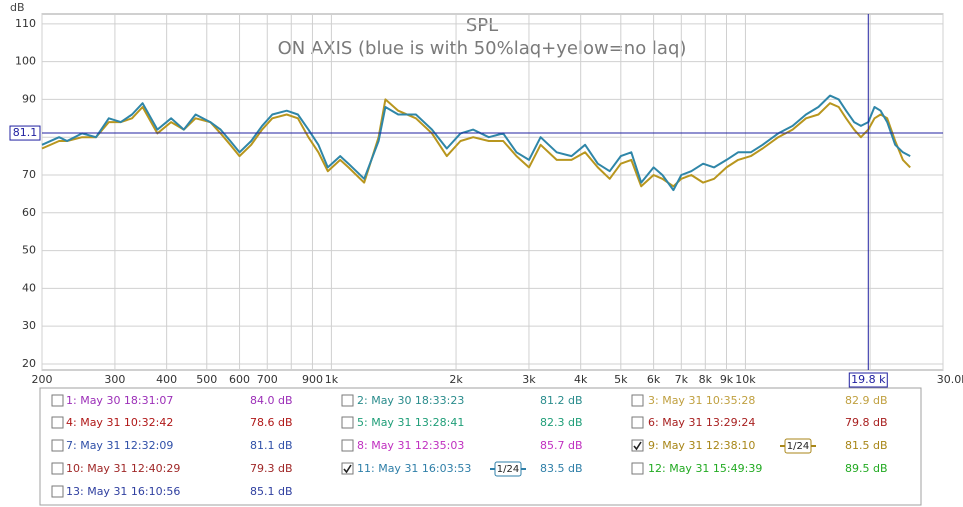 The height and width of the screenshot is (507, 963). What do you see at coordinates (29, 325) in the screenshot?
I see `y-tick-label: 30` at bounding box center [29, 325].